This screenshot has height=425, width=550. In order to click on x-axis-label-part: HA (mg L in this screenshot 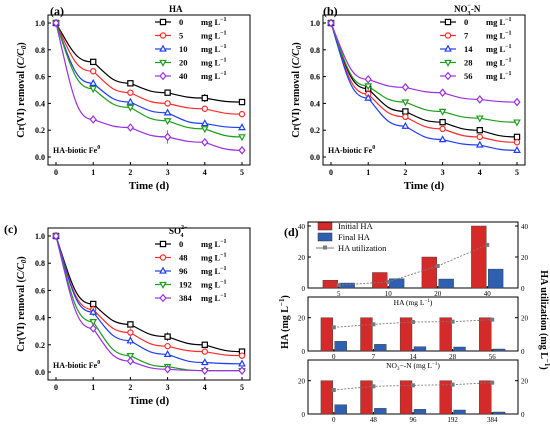, I will do `click(409, 302)`.